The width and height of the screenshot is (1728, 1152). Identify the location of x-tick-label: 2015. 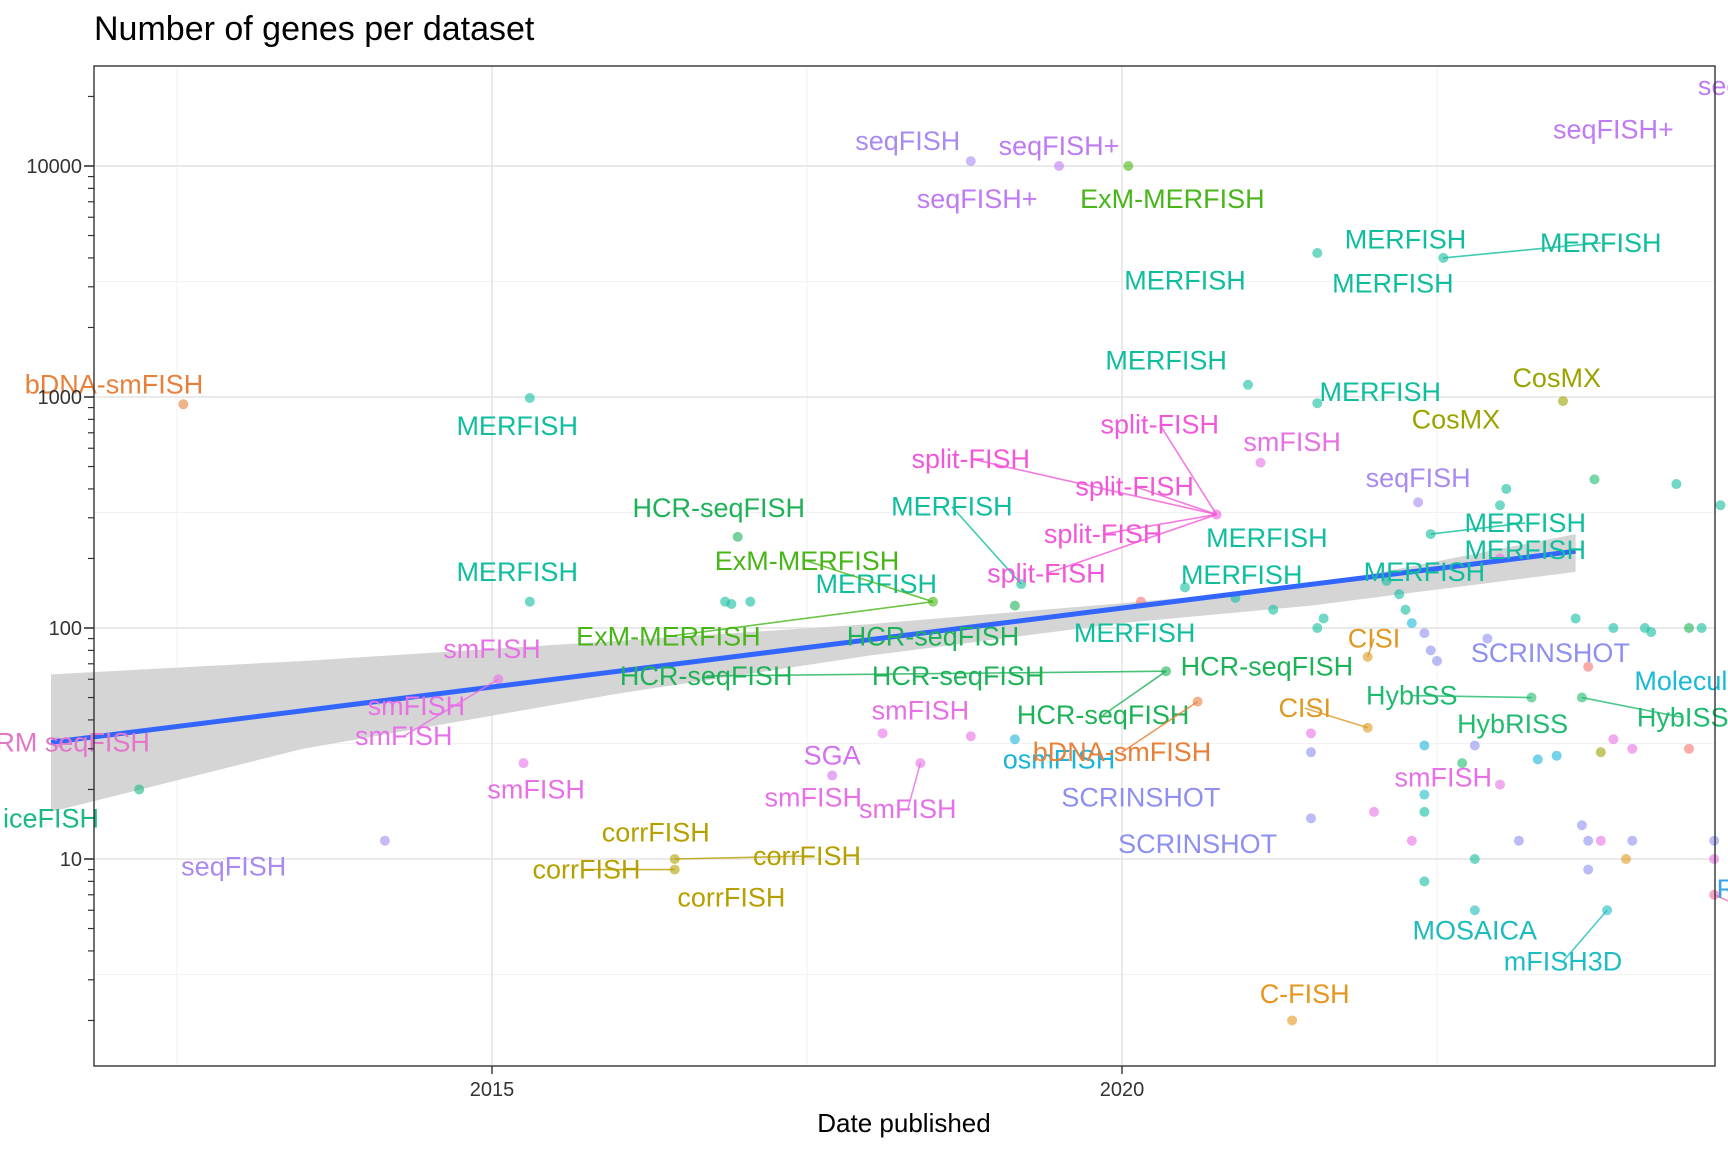
(492, 1090).